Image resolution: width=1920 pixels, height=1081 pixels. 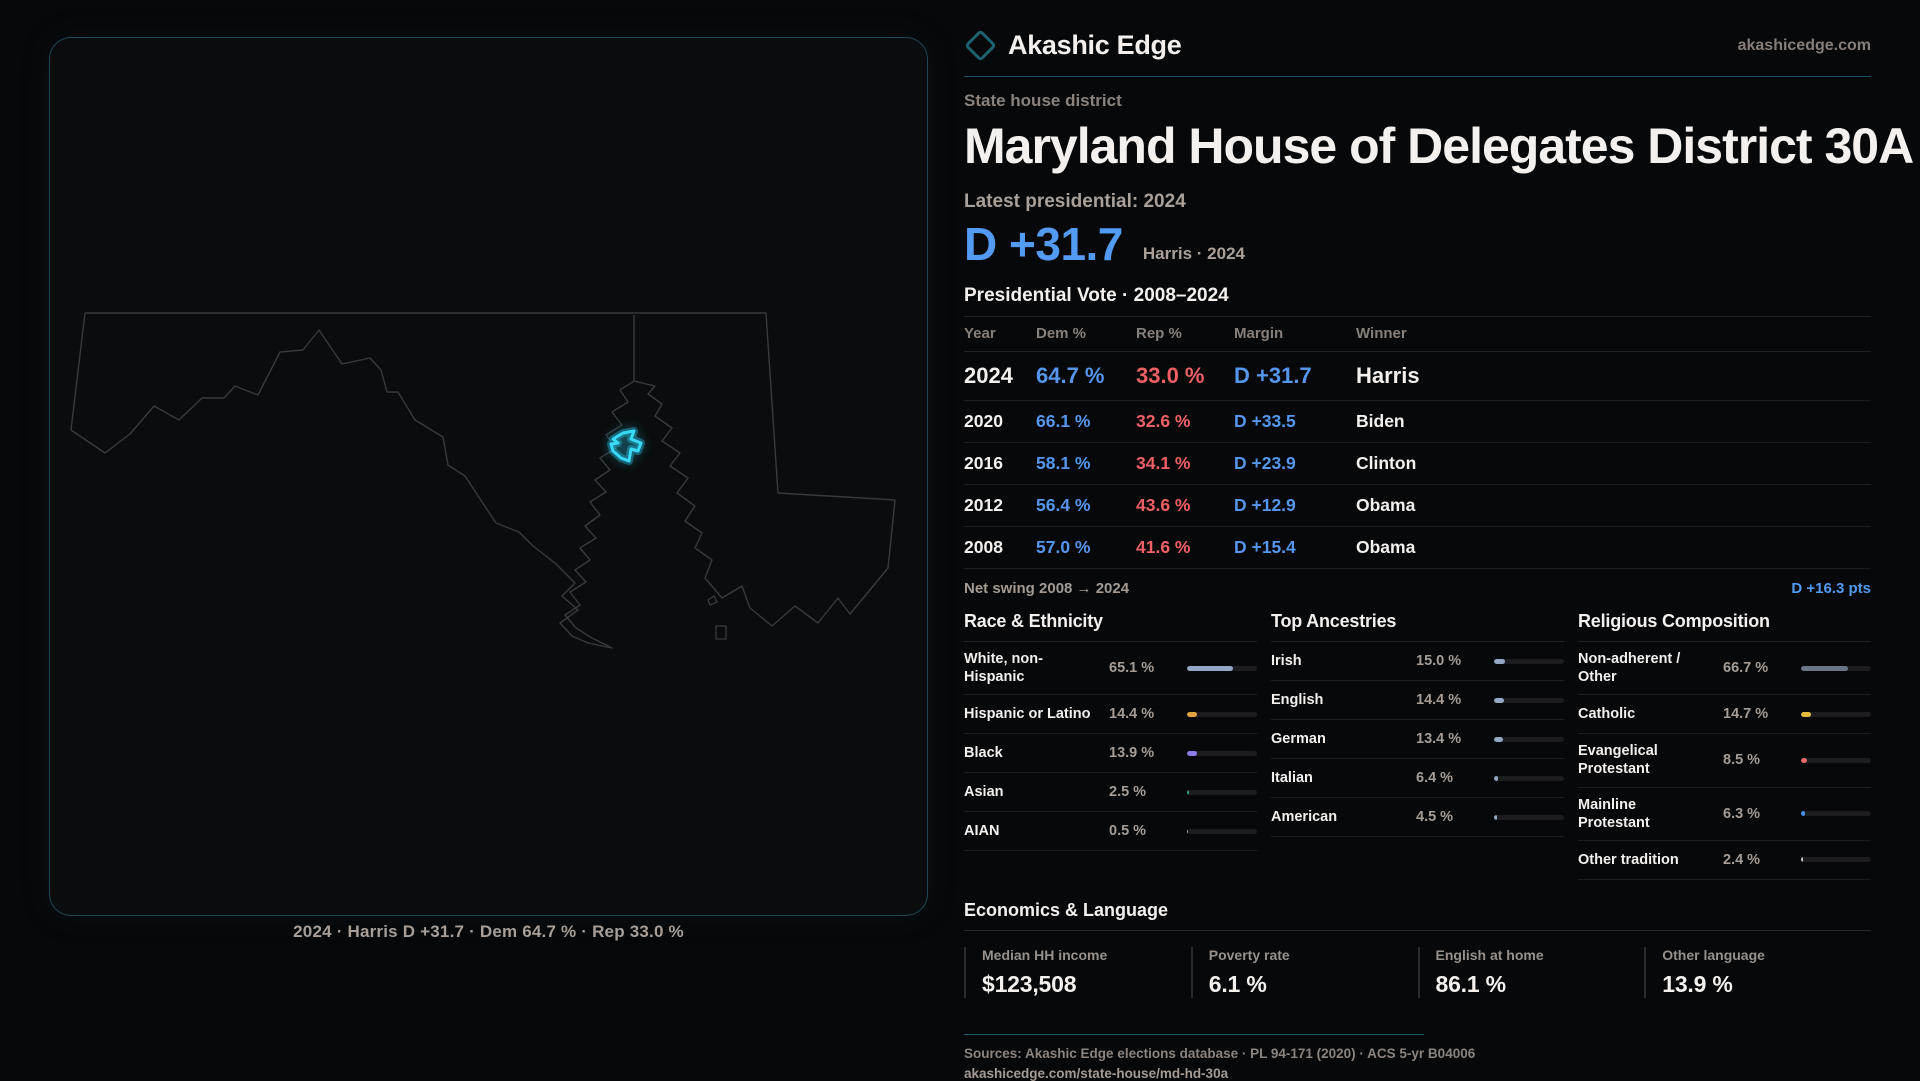 What do you see at coordinates (1075, 201) in the screenshot?
I see `latest-presidential-label: Latest presidential: 2024` at bounding box center [1075, 201].